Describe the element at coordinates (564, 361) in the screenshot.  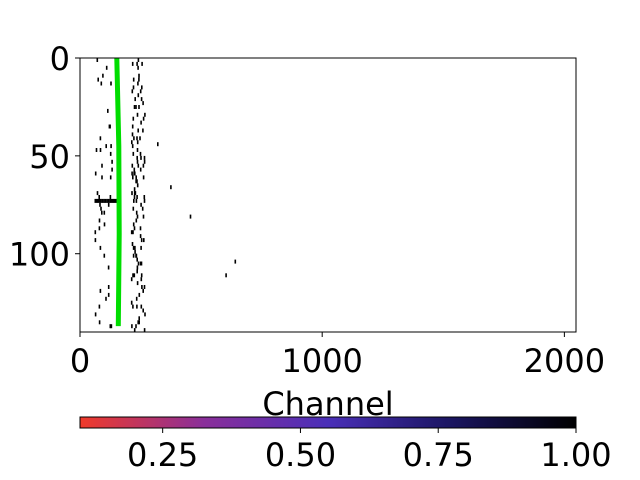
I see `x-tick-label: 2000` at that location.